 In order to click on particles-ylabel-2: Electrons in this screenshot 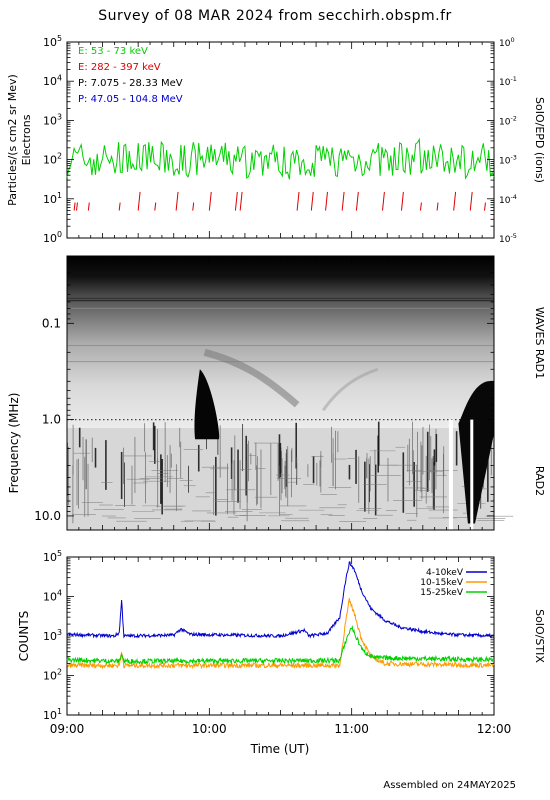, I will do `click(26, 139)`.